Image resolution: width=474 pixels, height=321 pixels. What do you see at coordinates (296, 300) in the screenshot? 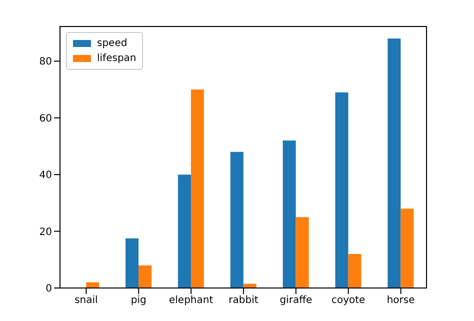
I see `x-tick-label: giraffe` at bounding box center [296, 300].